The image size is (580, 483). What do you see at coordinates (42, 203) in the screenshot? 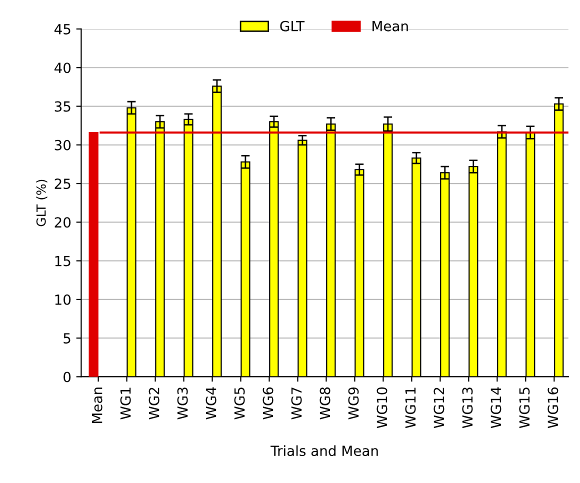
I see `y-axis-title: GLT (%)` at bounding box center [42, 203].